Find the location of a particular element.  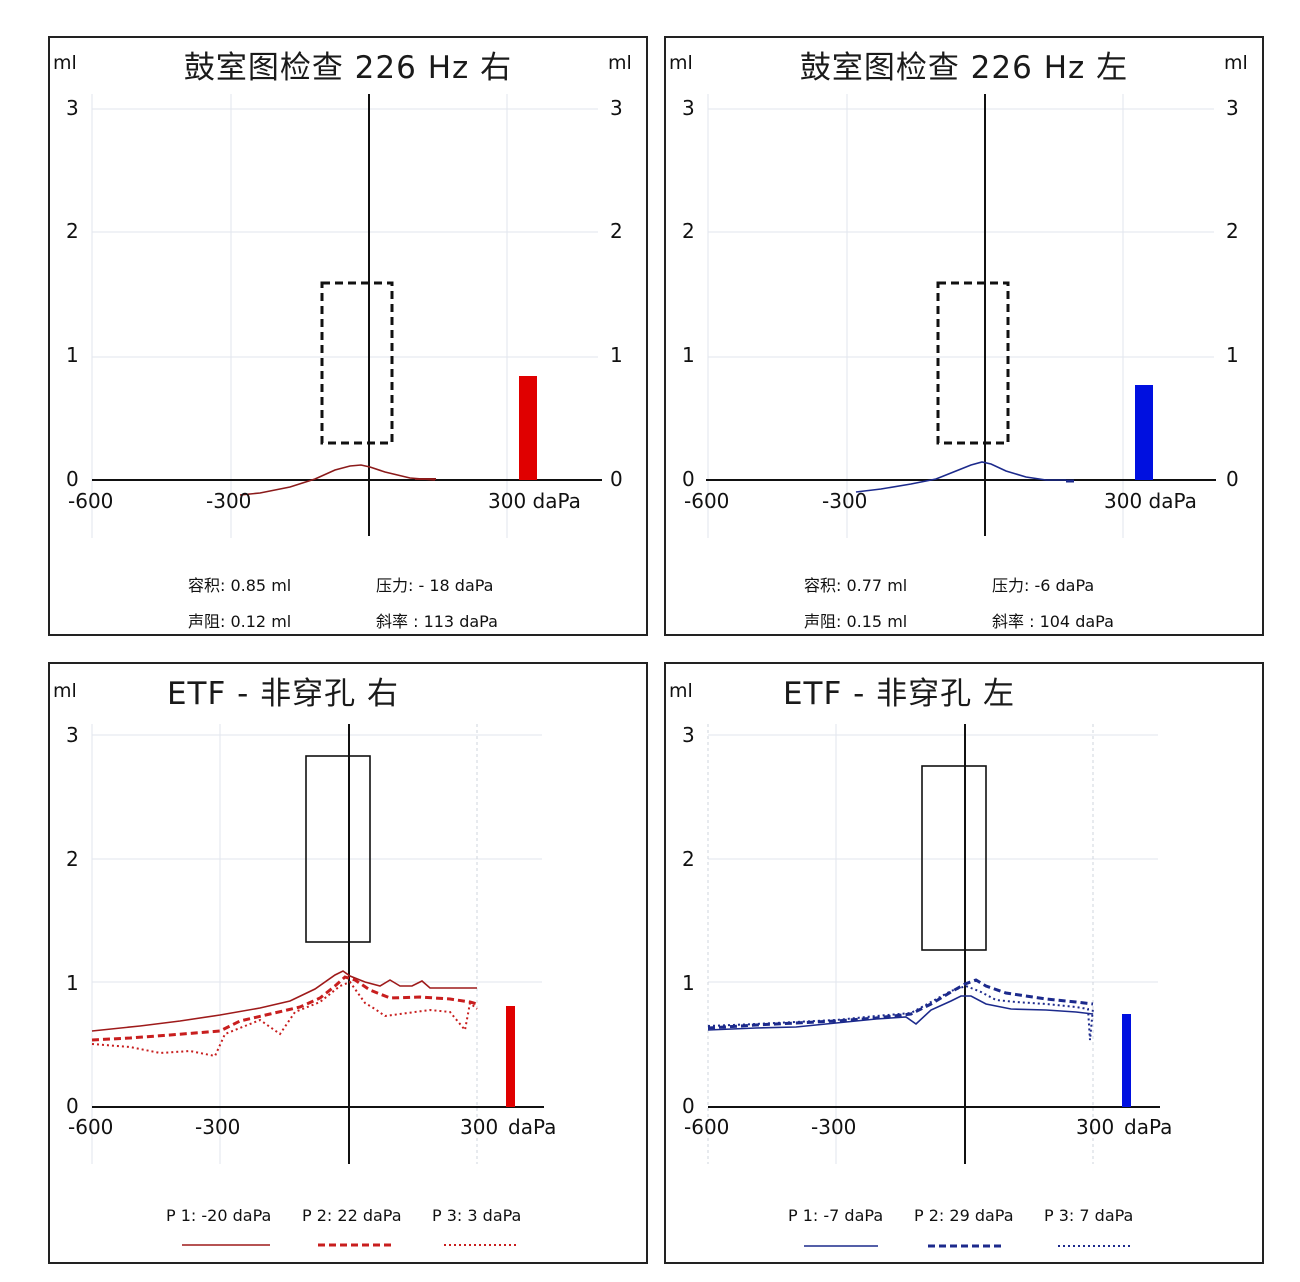

tympanogram-right-plot is located at coordinates (346, 316).